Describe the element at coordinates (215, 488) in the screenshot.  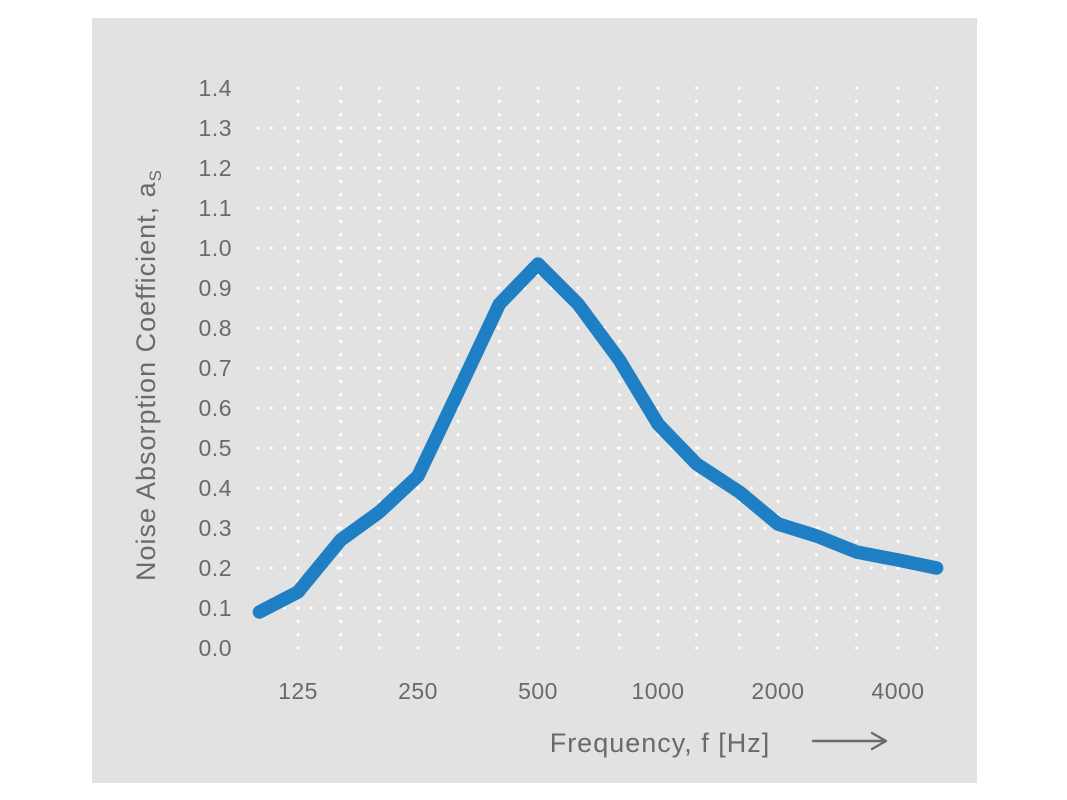
I see `y-tick-label: 0.4` at that location.